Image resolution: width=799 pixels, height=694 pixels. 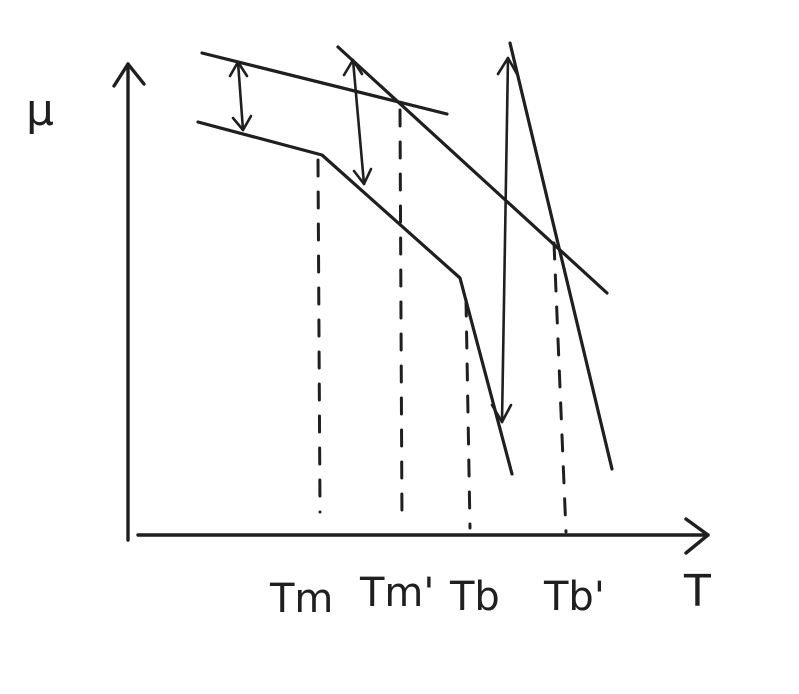 What do you see at coordinates (468, 414) in the screenshot?
I see `drop-line-tb` at bounding box center [468, 414].